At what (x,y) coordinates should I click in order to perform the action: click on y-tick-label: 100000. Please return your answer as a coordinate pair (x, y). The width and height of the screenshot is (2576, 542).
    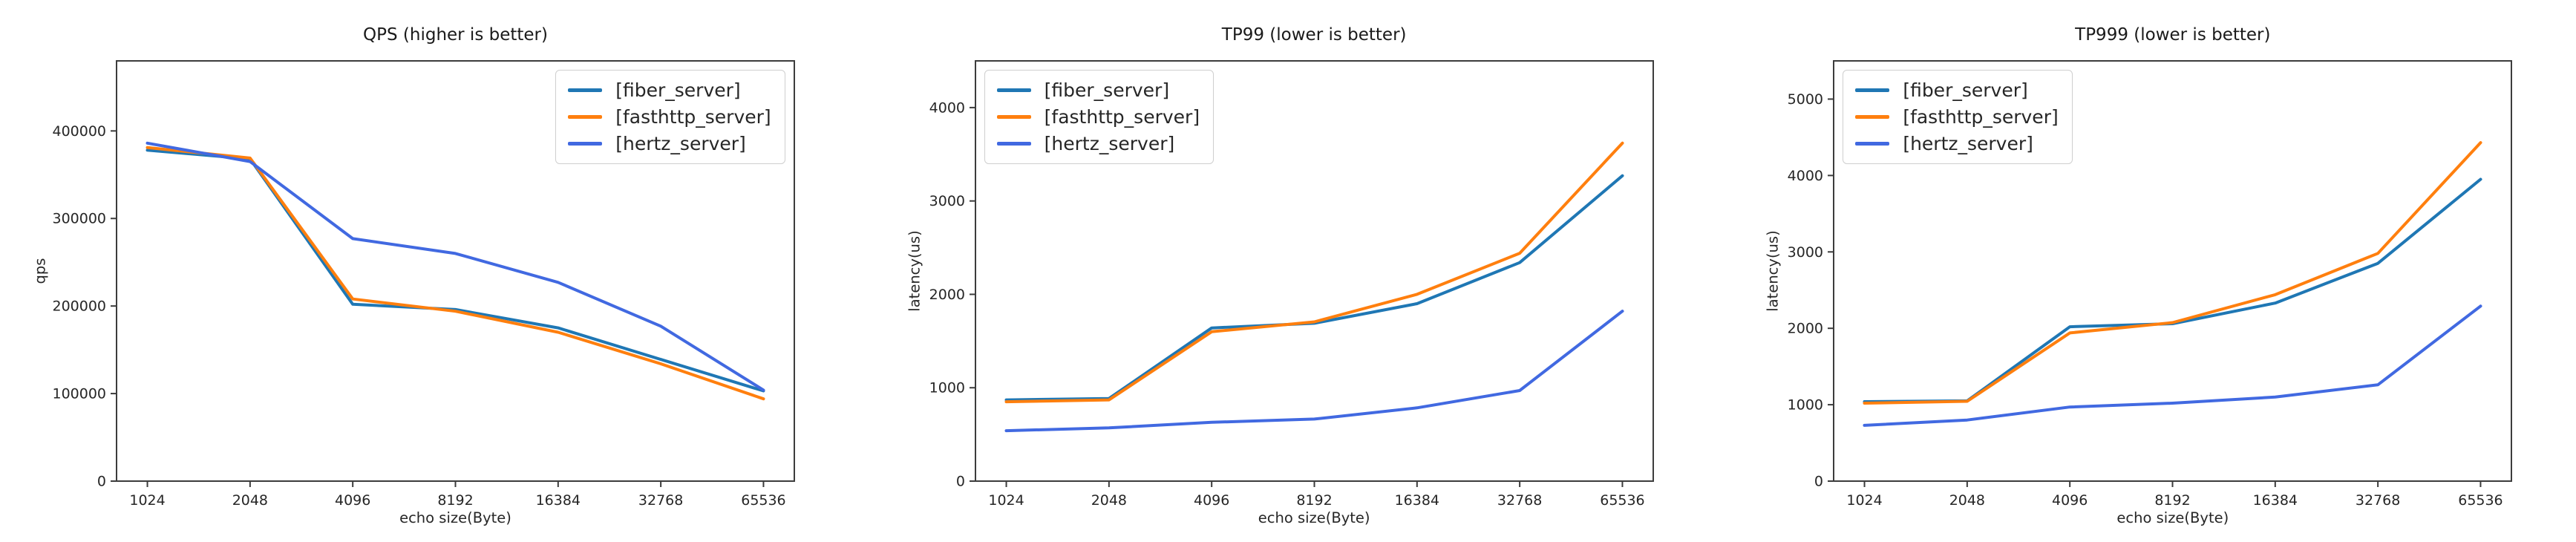
    Looking at the image, I should click on (79, 394).